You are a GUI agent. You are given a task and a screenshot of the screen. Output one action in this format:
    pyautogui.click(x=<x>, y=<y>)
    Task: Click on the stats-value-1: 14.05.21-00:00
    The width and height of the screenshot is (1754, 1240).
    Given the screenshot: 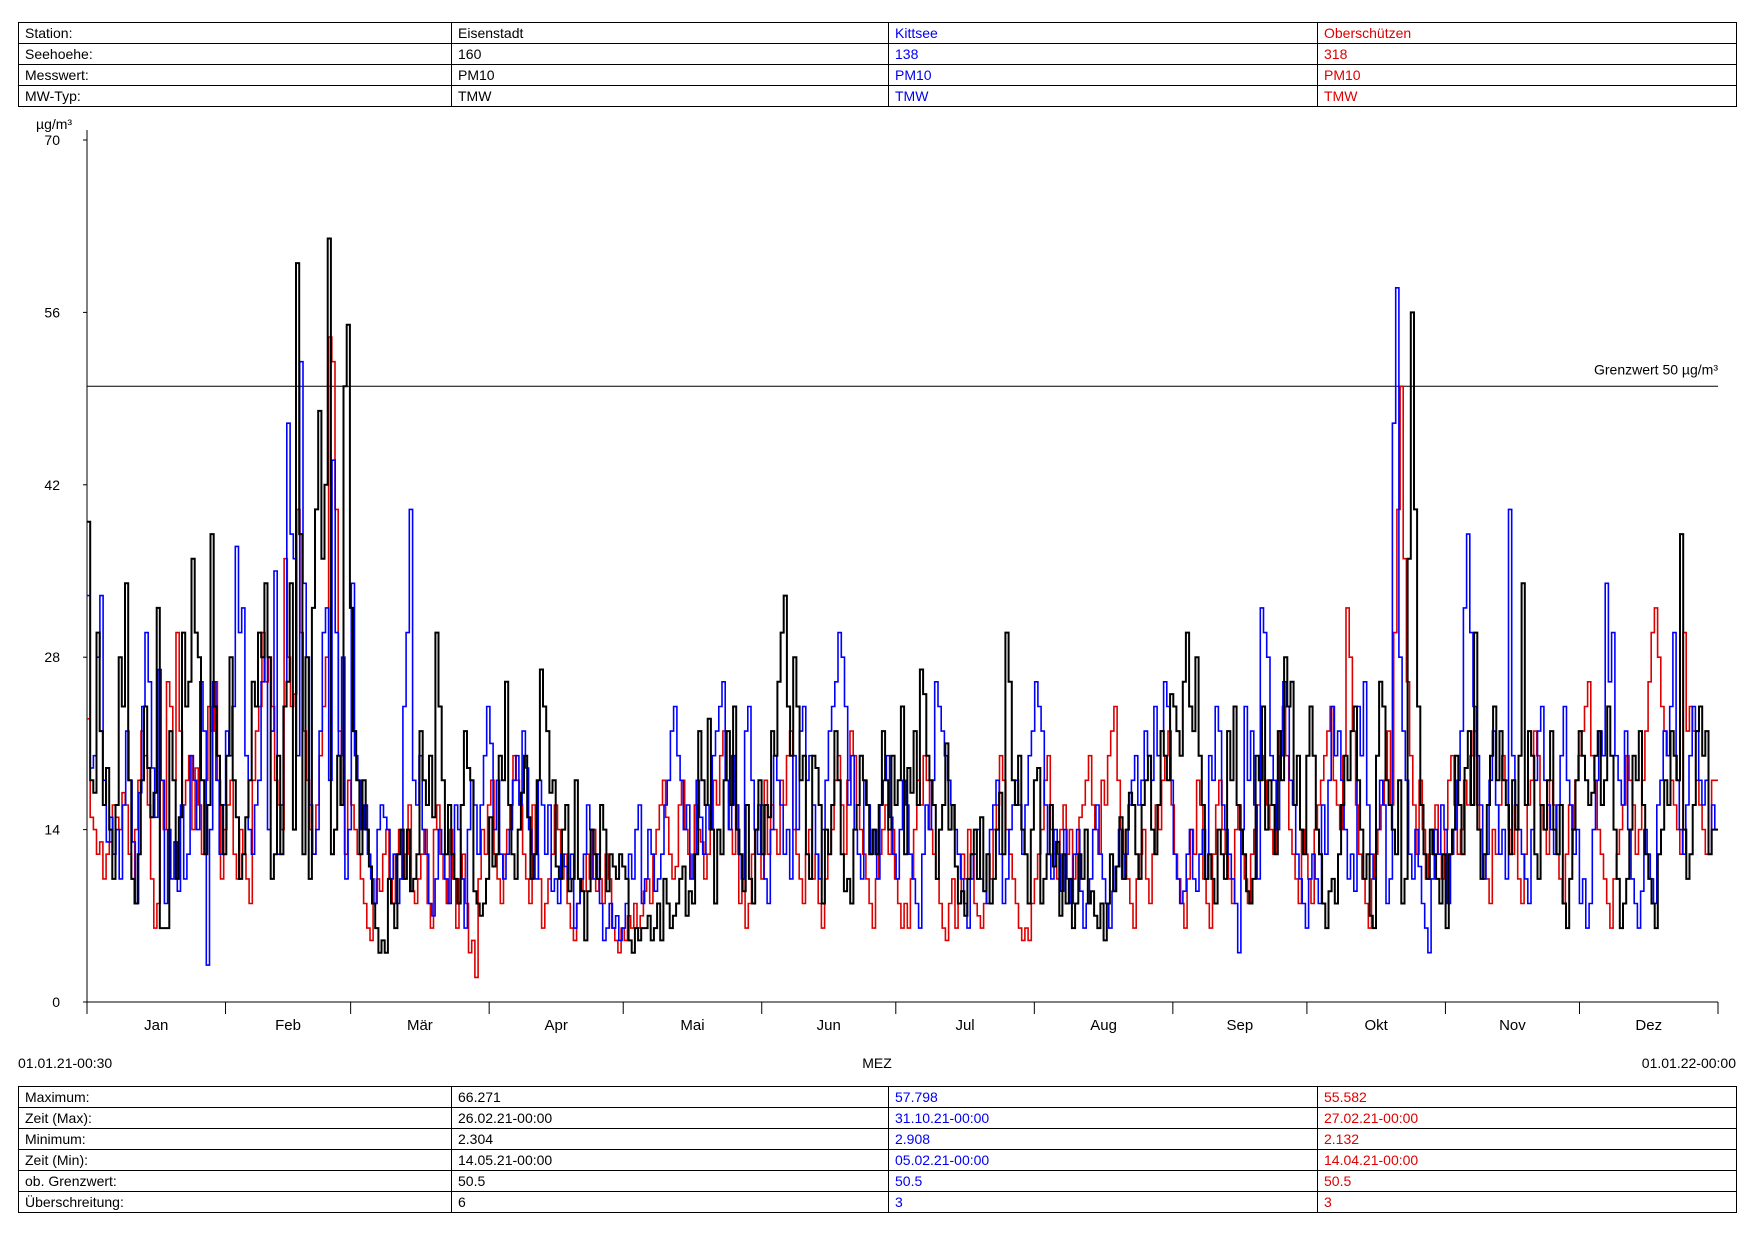 What is the action you would take?
    pyautogui.click(x=670, y=1160)
    